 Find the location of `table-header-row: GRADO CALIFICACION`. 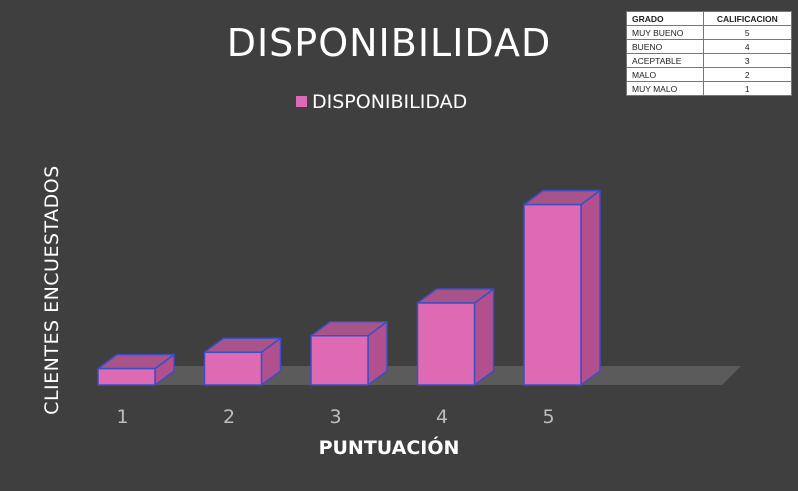

table-header-row: GRADO CALIFICACION is located at coordinates (709, 18).